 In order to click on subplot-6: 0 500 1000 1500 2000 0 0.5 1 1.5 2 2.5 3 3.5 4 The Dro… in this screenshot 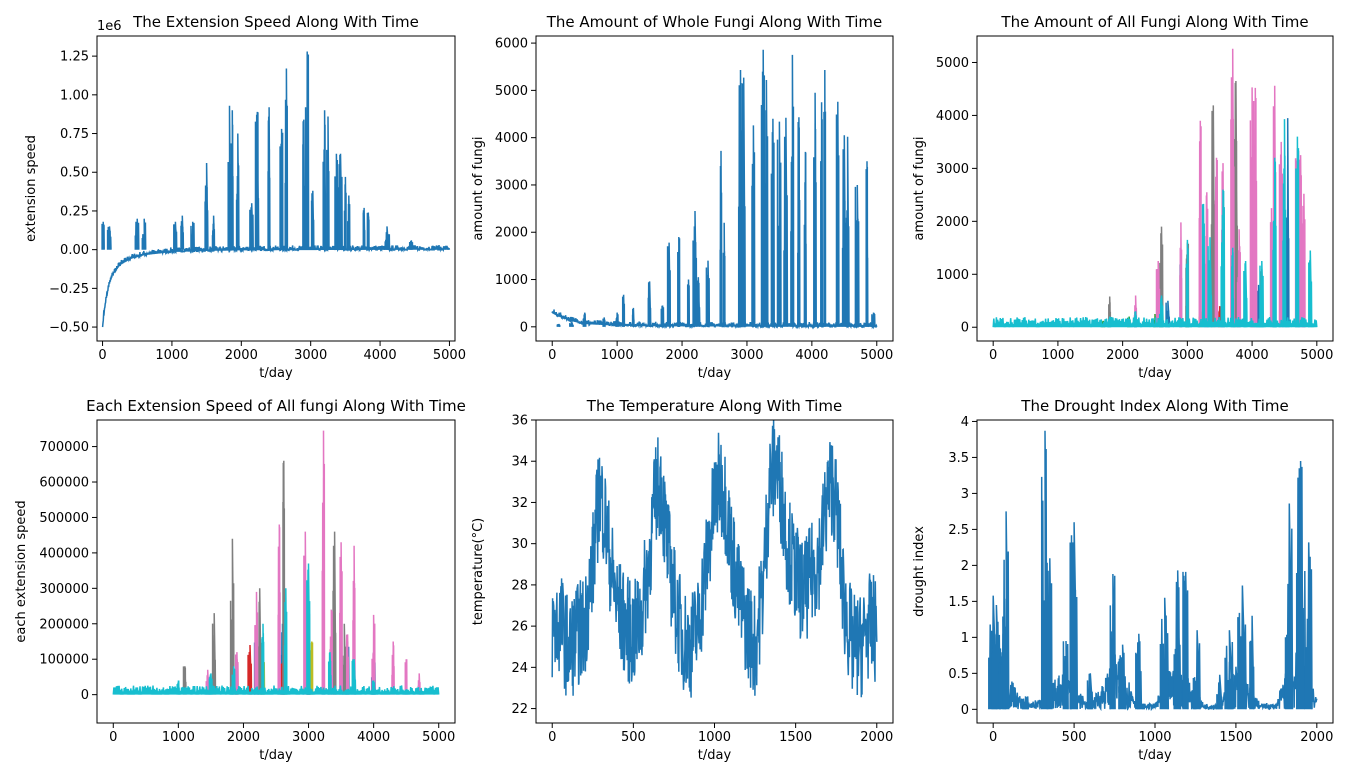, I will do `click(1123, 580)`.